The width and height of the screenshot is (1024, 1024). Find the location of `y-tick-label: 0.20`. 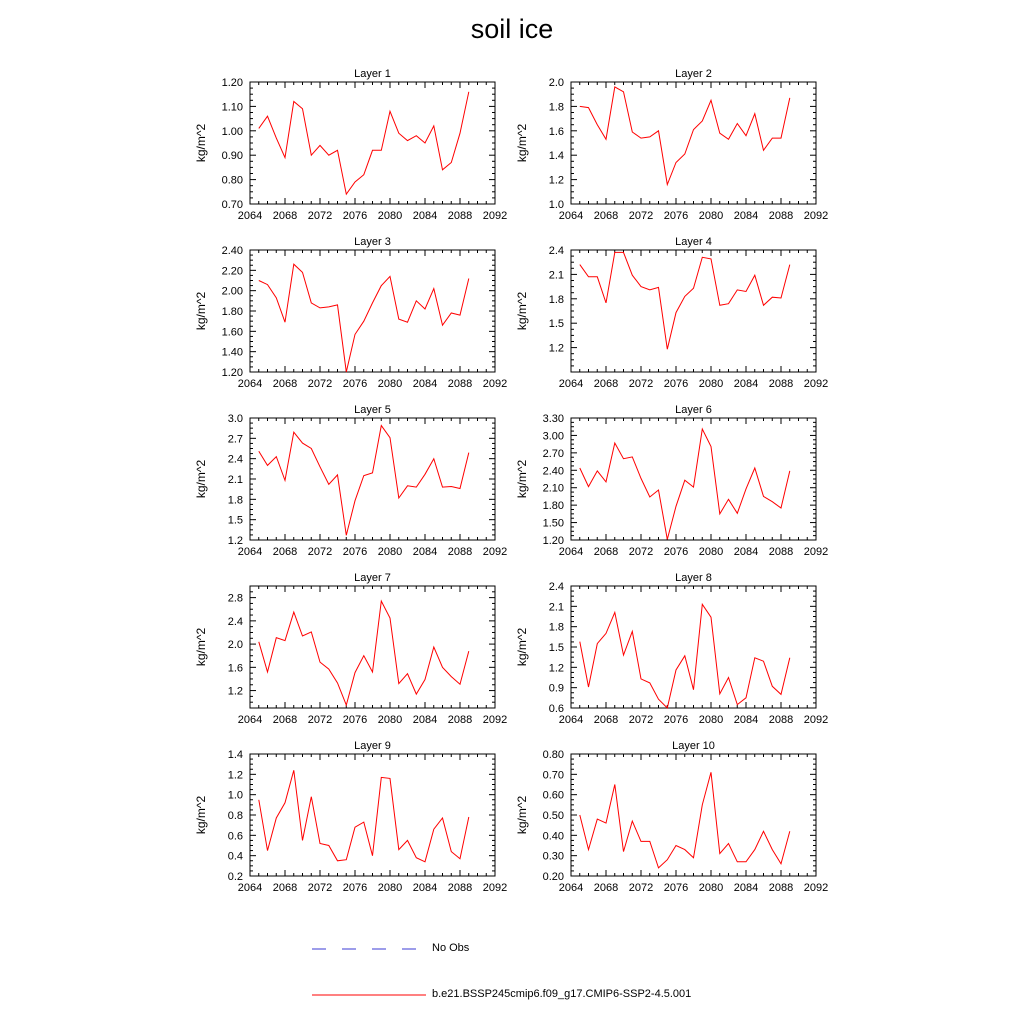

y-tick-label: 0.20 is located at coordinates (553, 877).